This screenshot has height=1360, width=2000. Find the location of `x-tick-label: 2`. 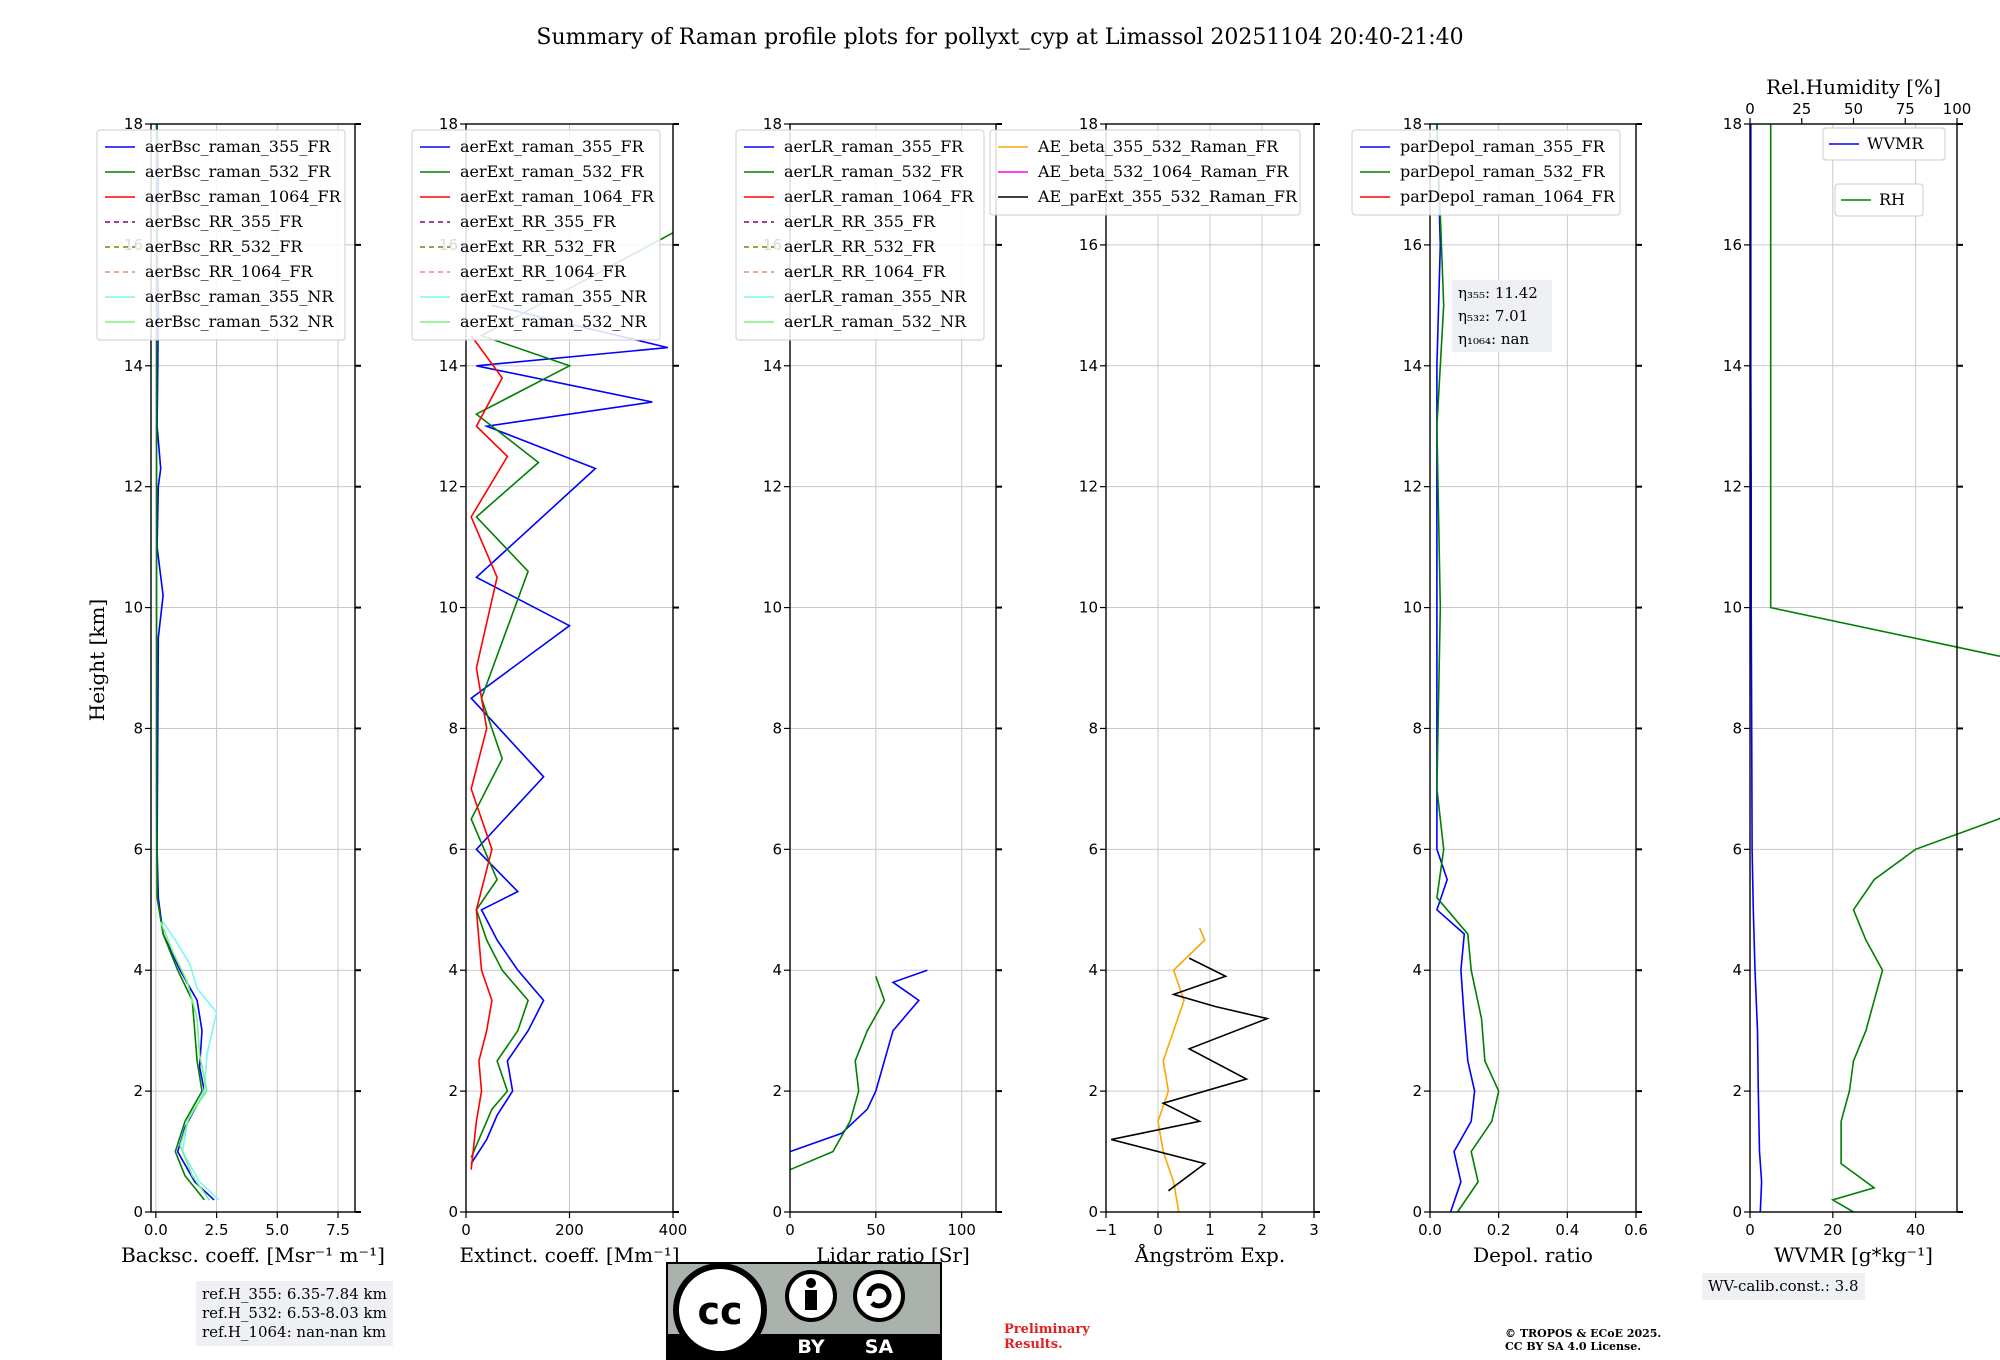

x-tick-label: 2 is located at coordinates (1262, 1230).